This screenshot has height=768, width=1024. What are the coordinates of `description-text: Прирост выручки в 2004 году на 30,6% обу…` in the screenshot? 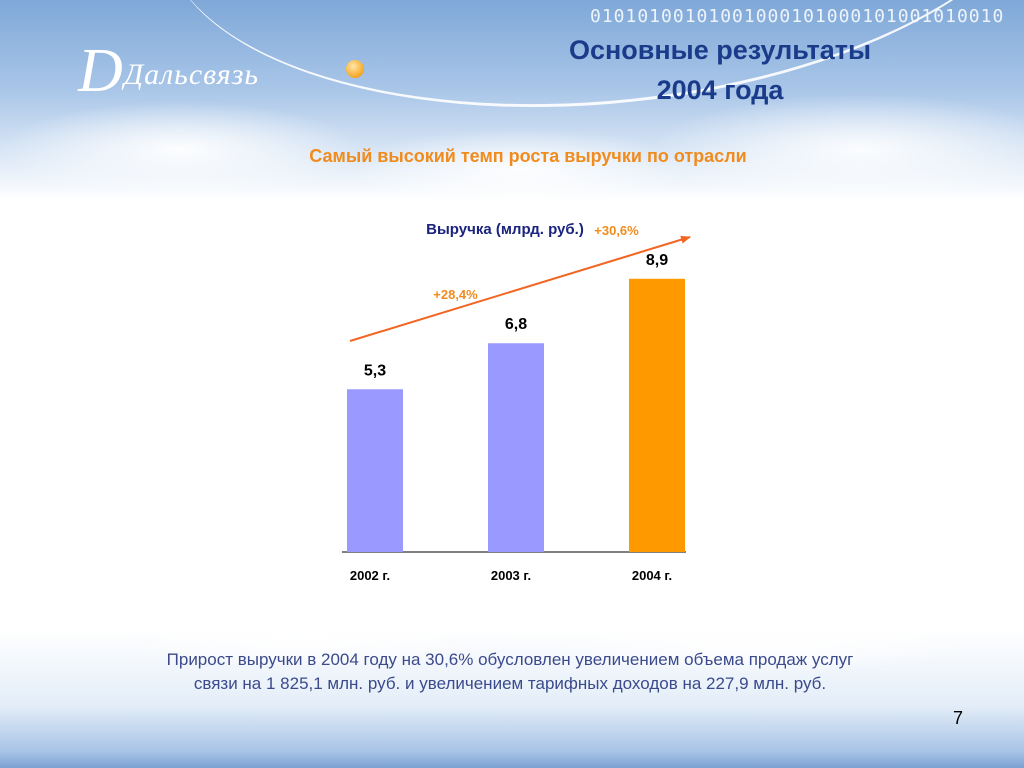 It's located at (510, 672).